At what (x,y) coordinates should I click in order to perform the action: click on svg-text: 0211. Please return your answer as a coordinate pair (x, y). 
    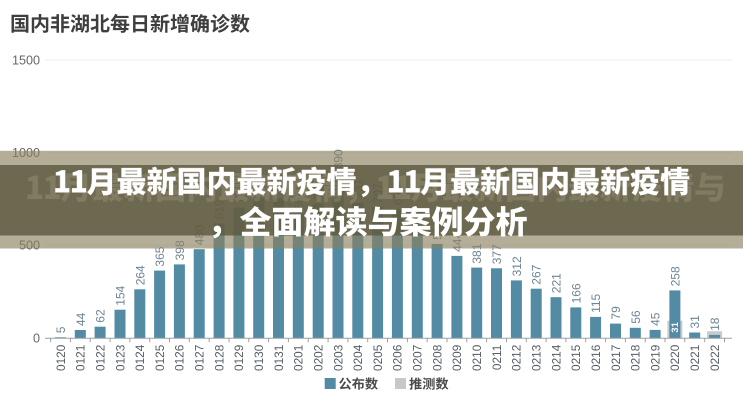
    Looking at the image, I should click on (497, 357).